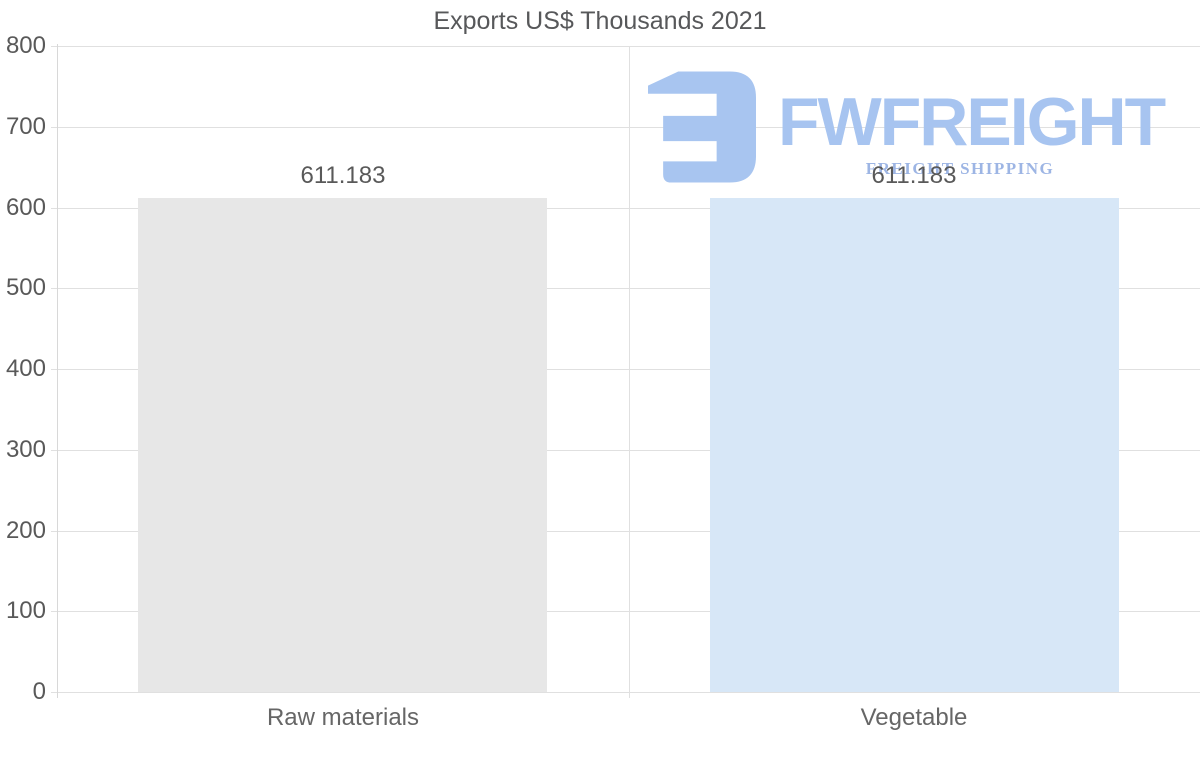 This screenshot has width=1200, height=763. Describe the element at coordinates (25, 530) in the screenshot. I see `y-tick-label: 200` at that location.